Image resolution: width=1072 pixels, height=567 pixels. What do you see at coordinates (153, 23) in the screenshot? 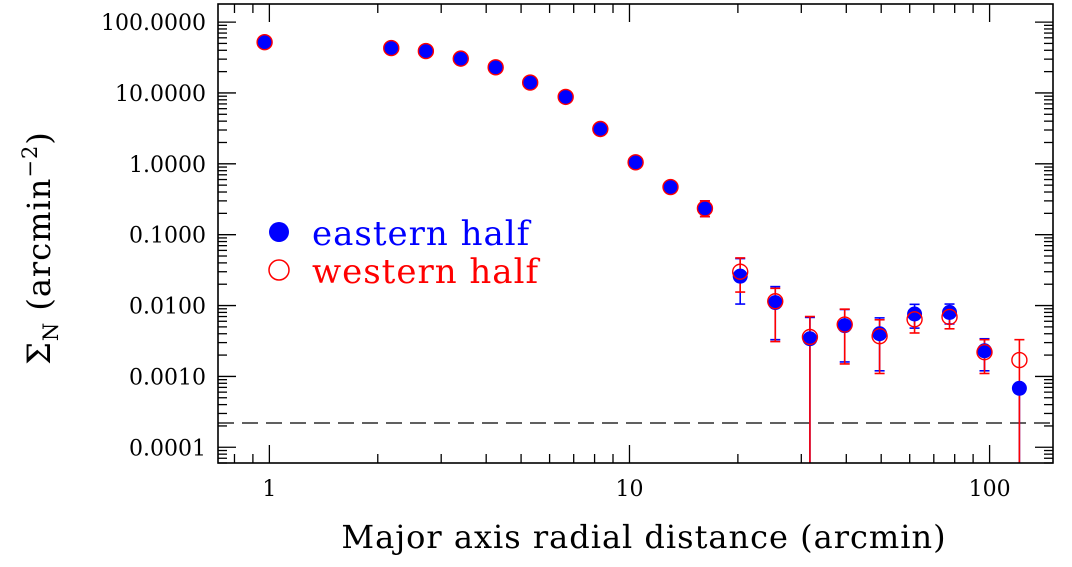
I see `y-tick-label: 100.0000` at bounding box center [153, 23].